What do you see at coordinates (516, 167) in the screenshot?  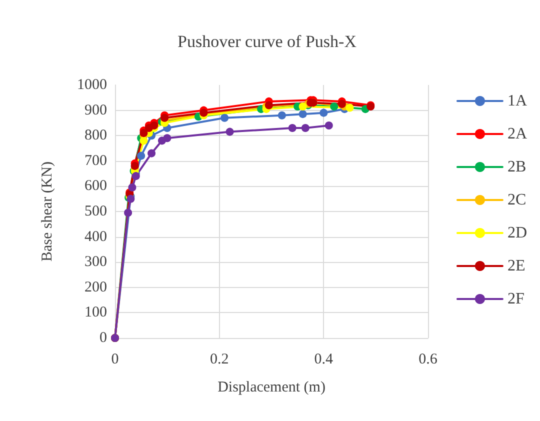 I see `legend-label: 2B` at bounding box center [516, 167].